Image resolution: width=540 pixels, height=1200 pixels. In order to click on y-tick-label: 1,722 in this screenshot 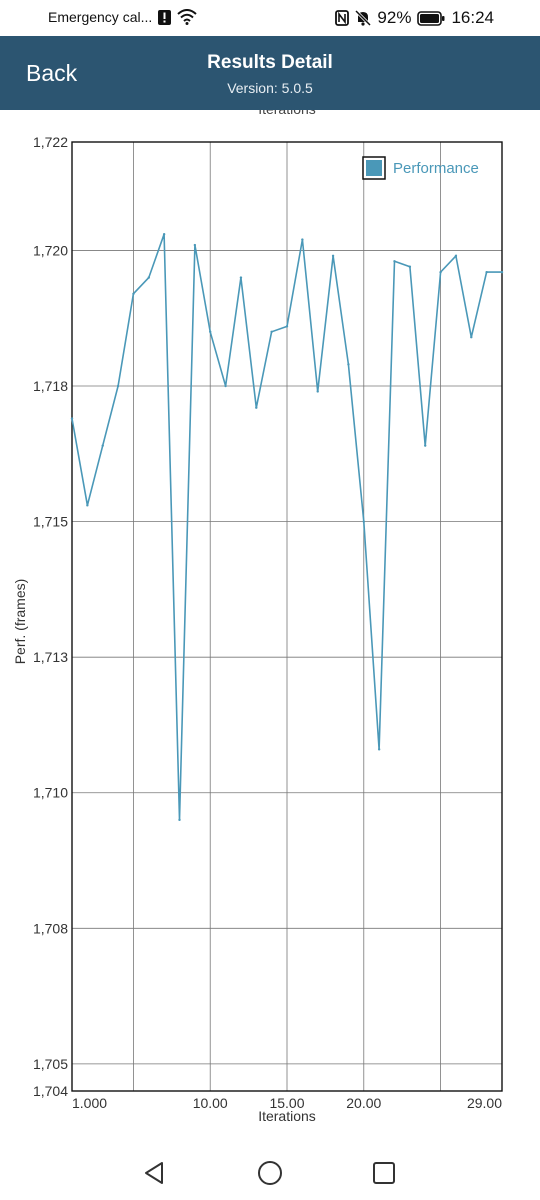, I will do `click(50, 142)`.